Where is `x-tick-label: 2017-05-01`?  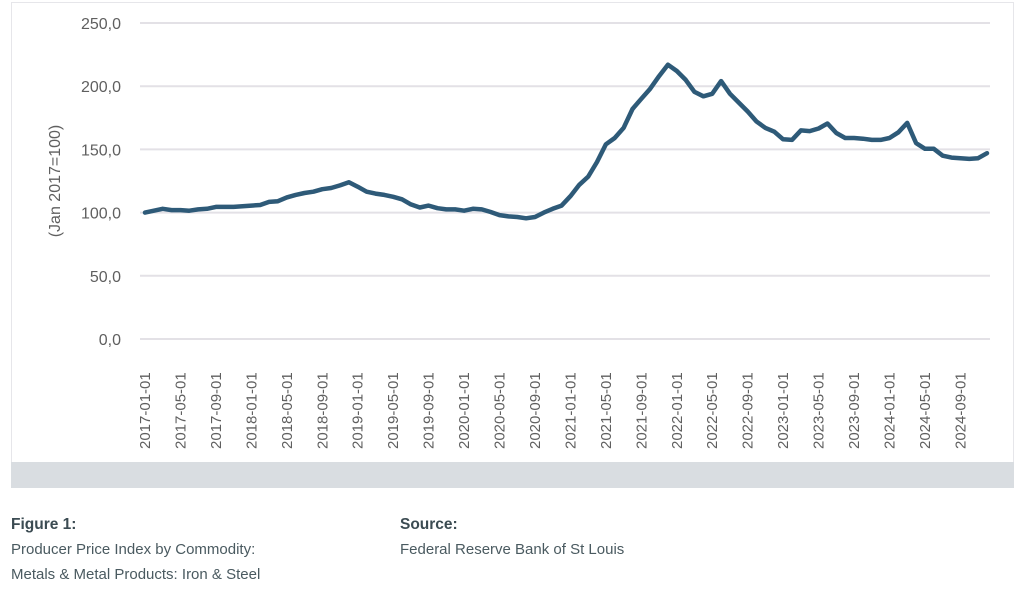
x-tick-label: 2017-05-01 is located at coordinates (180, 410).